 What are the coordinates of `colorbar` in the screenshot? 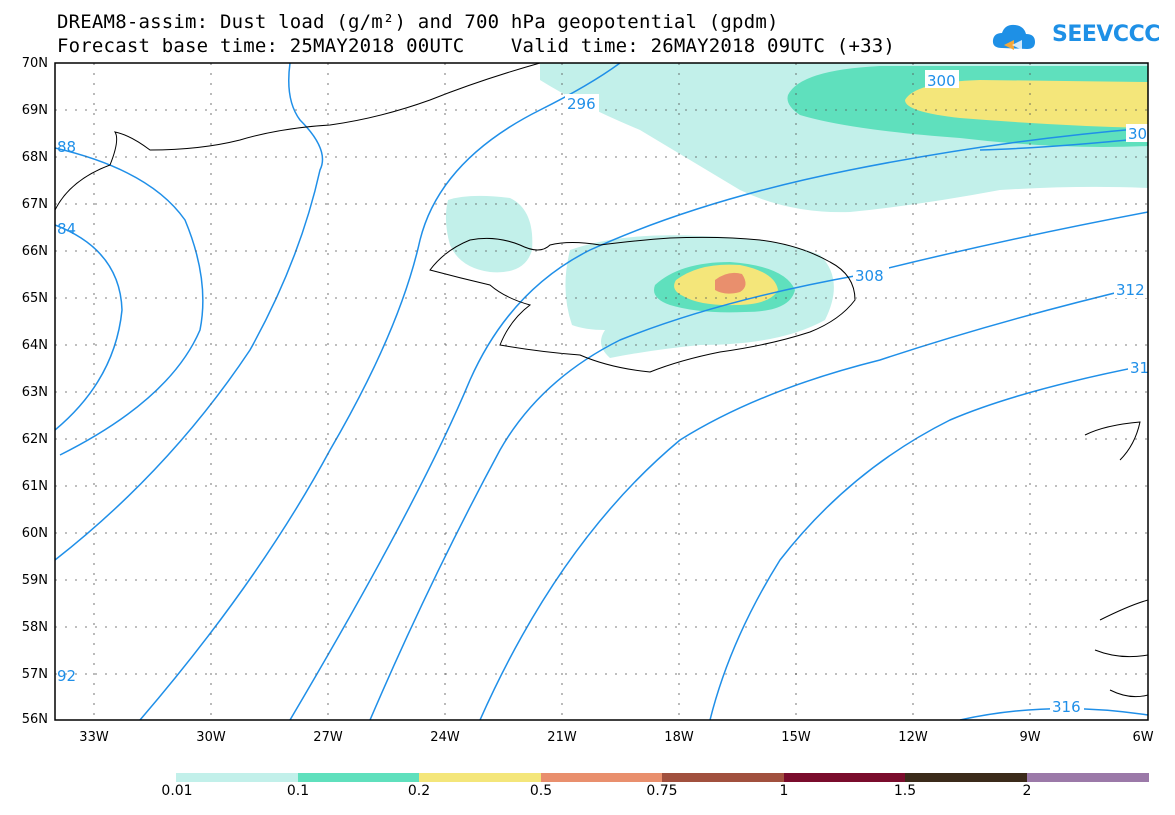 It's located at (662, 777).